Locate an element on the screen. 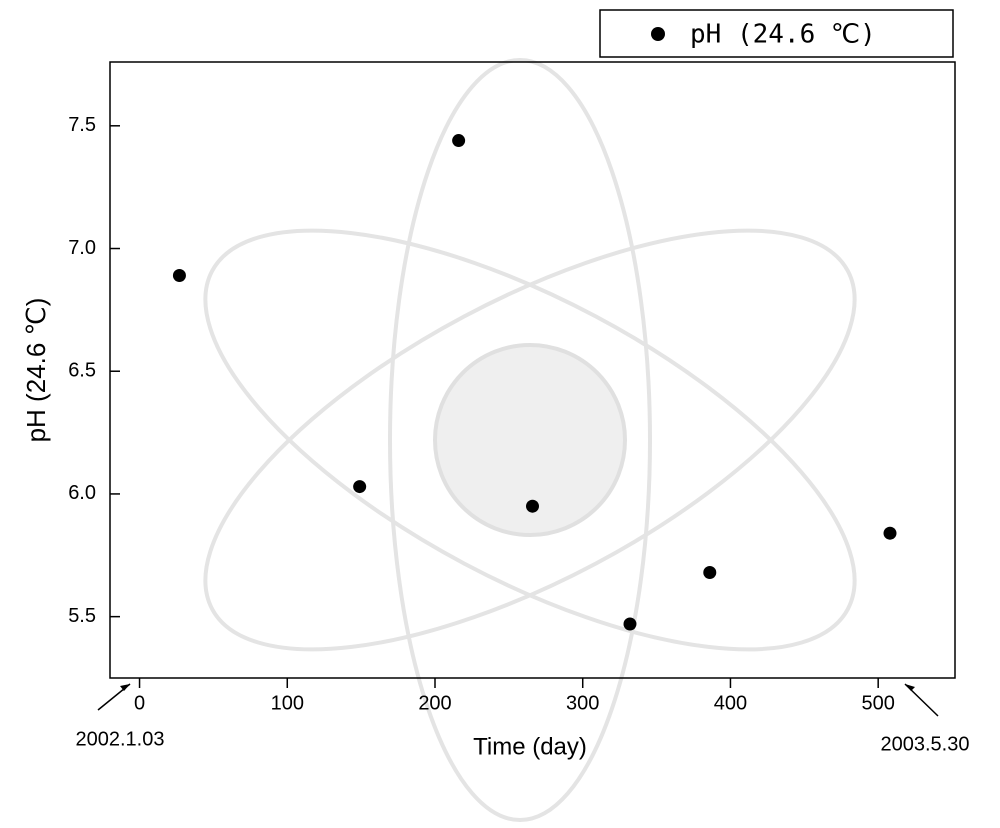  legend-label: pH (24.6 ℃) is located at coordinates (783, 35).